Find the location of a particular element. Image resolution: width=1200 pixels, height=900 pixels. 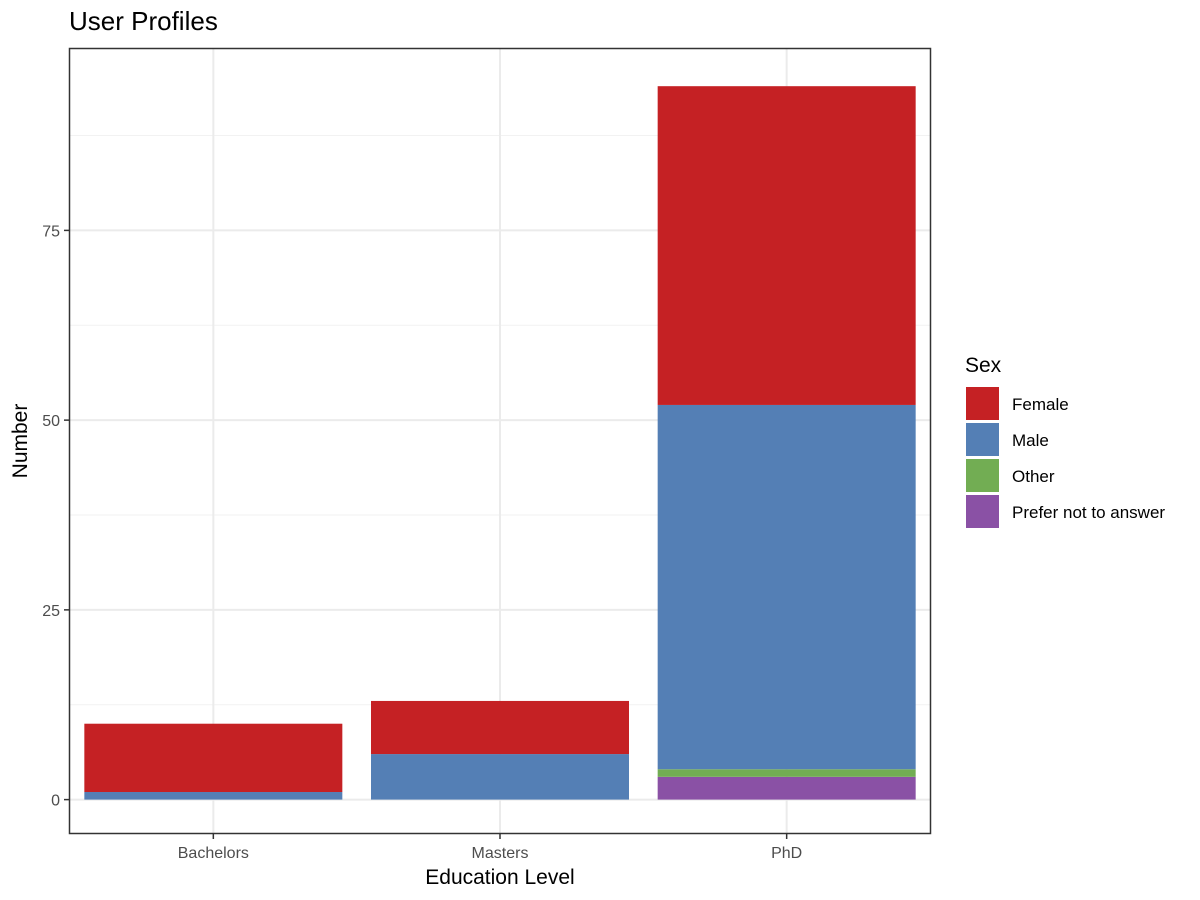

legend: Sex Female Male Other Prefer not to answer is located at coordinates (1065, 441).